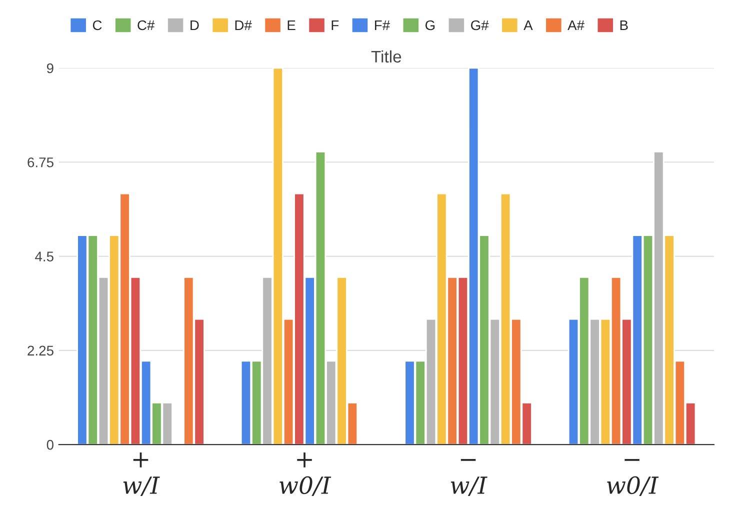 This screenshot has height=523, width=736. I want to click on legend-label: E, so click(292, 25).